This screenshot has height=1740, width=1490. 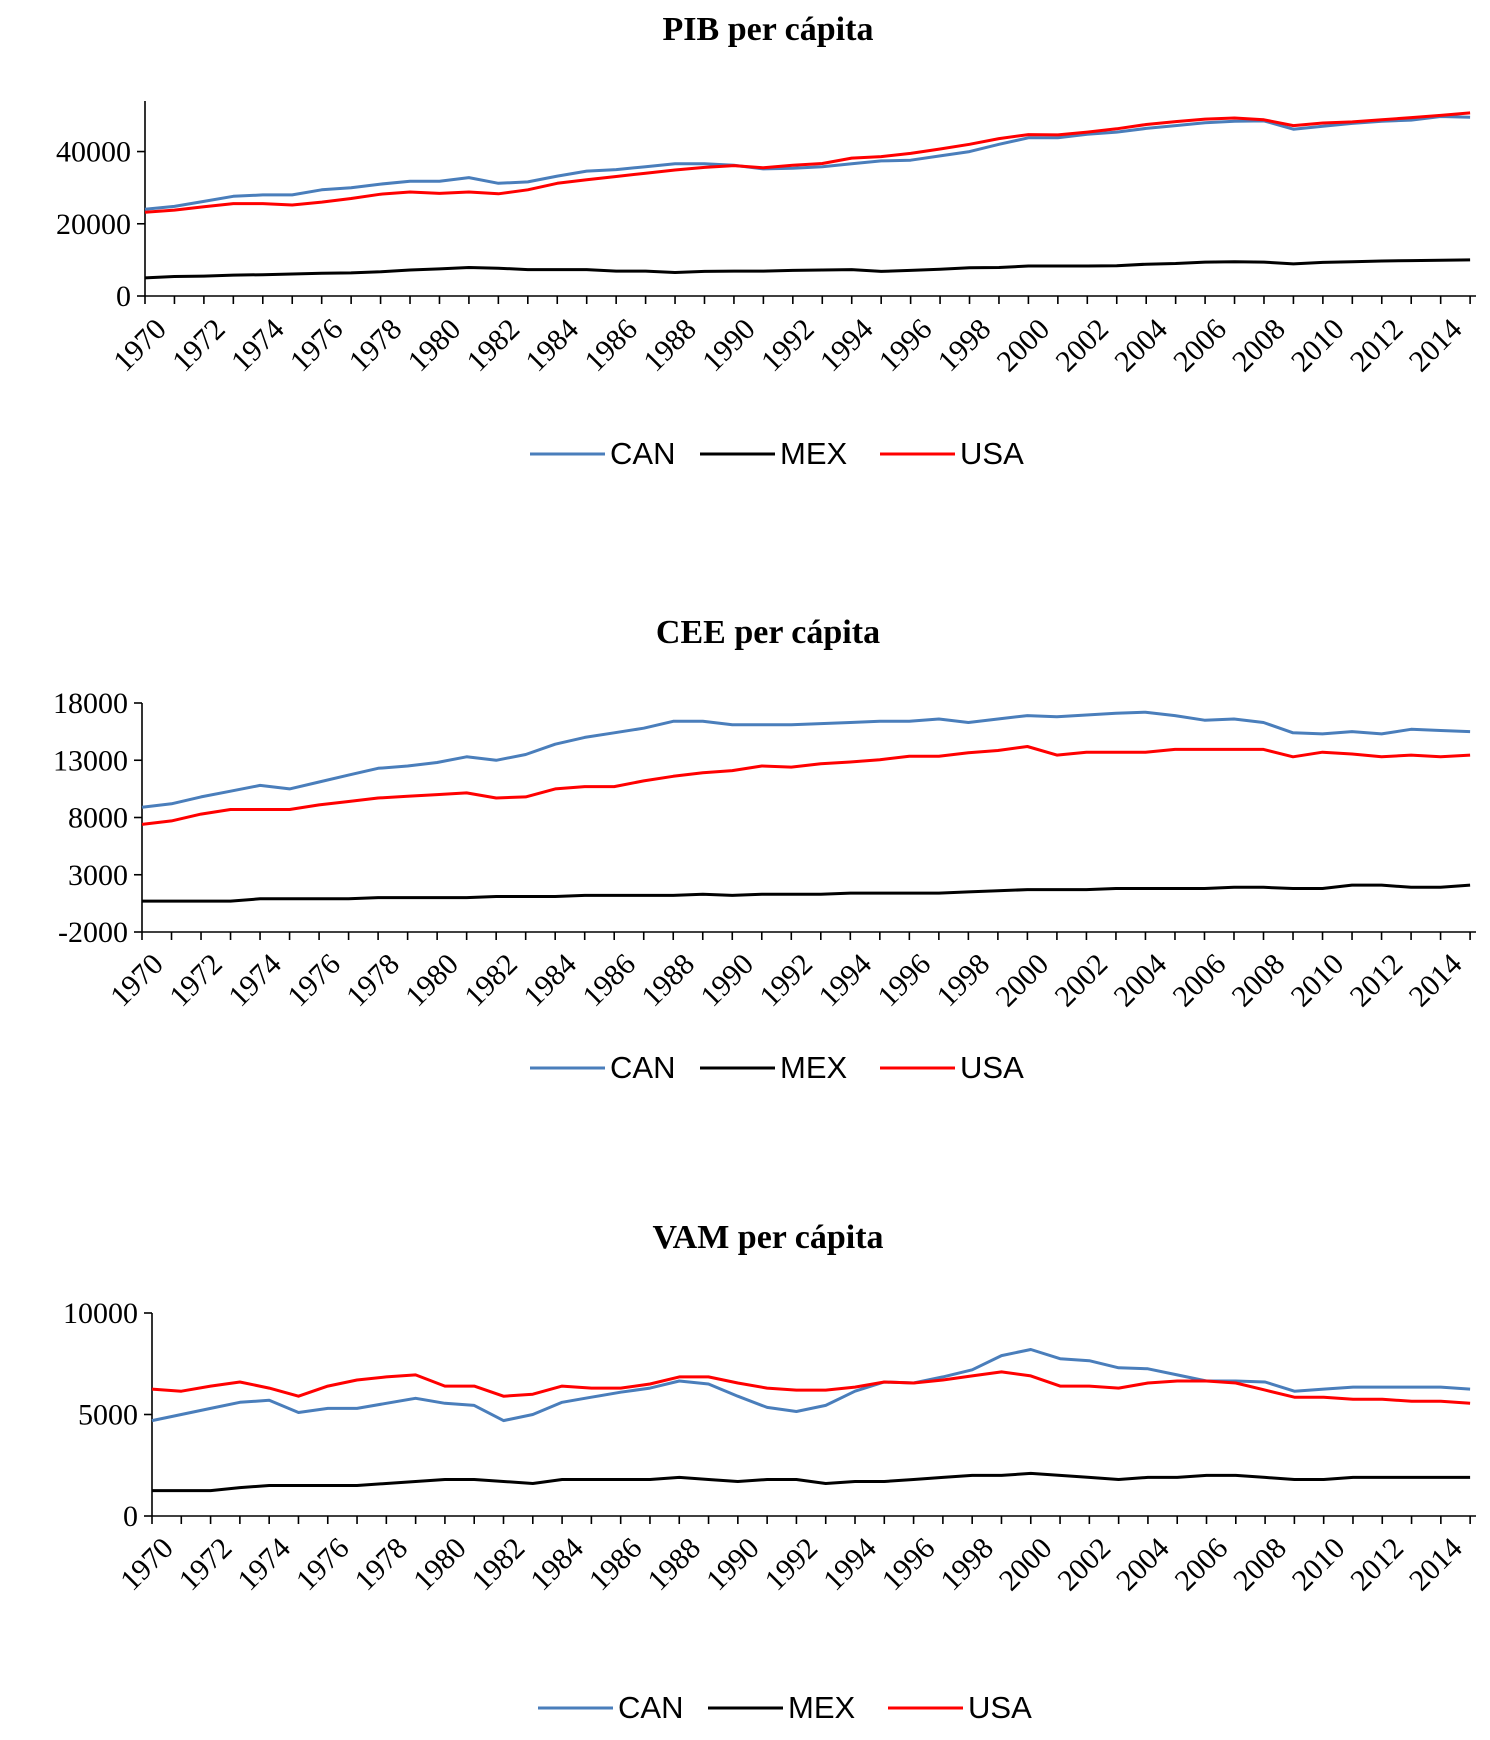 What do you see at coordinates (93, 152) in the screenshot?
I see `y-tick-label: 40000` at bounding box center [93, 152].